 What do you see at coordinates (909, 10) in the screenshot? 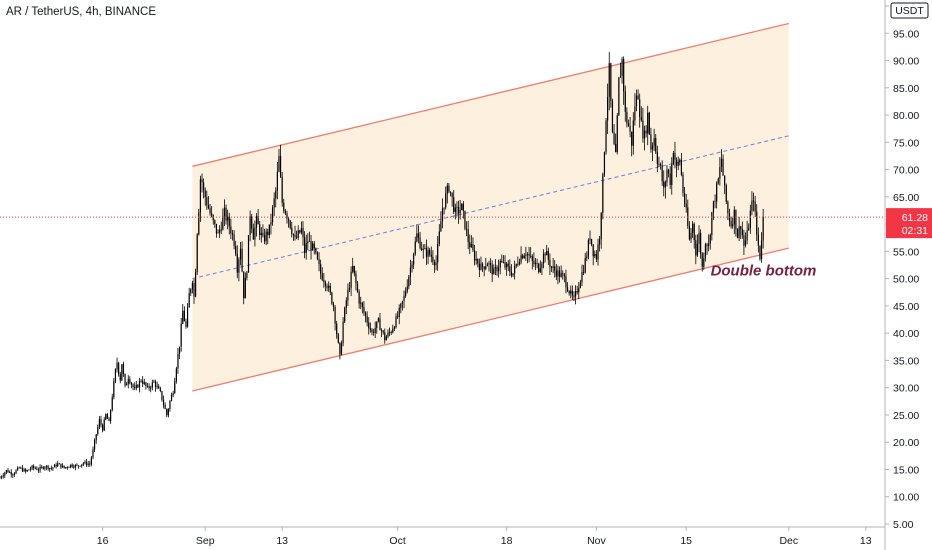
I see `currency-badge: USDT` at bounding box center [909, 10].